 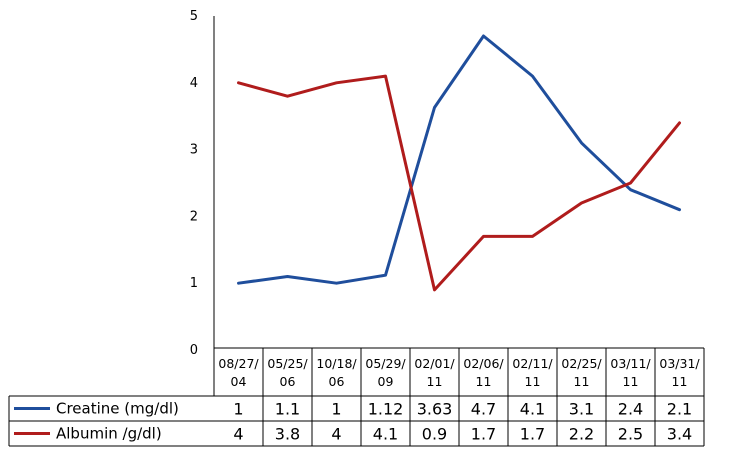 I want to click on table-cell-value: 0.9, so click(x=434, y=434).